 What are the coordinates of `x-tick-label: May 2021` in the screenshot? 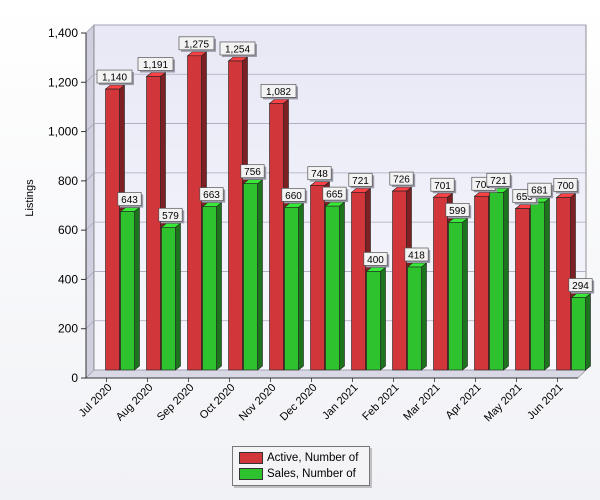 It's located at (503, 403).